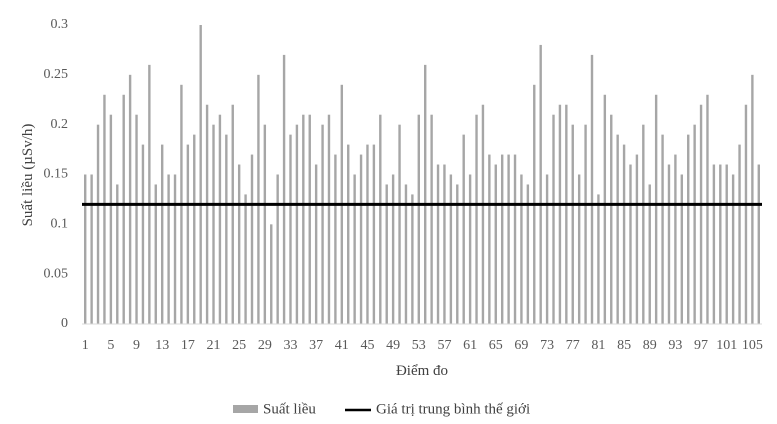  I want to click on legend: Suất liều Giá trị trung bình thế giới, so click(381, 409).